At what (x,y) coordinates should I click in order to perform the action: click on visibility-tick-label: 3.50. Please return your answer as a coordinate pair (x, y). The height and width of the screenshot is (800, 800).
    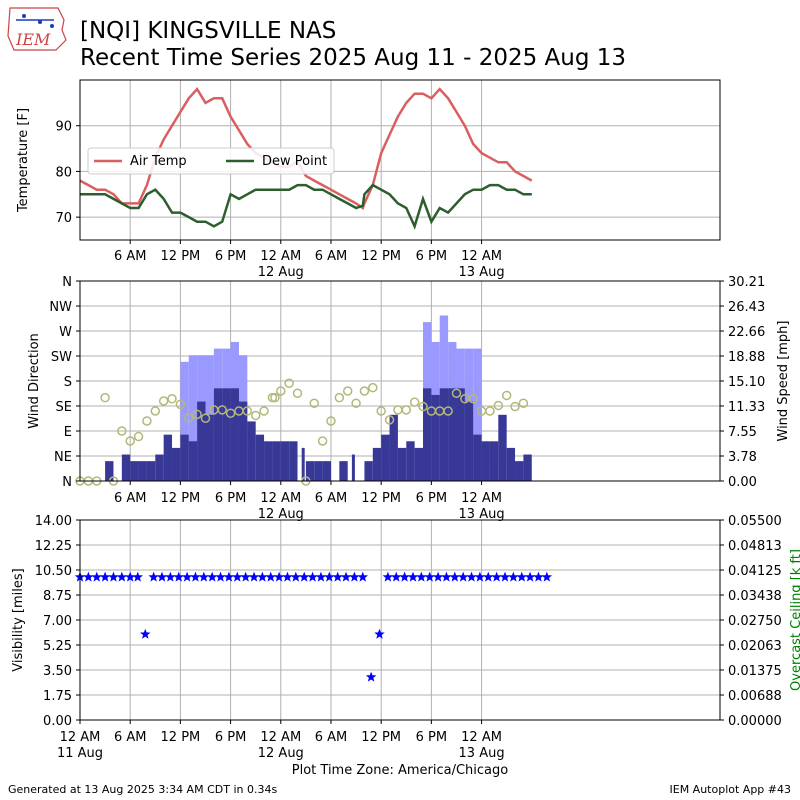
    Looking at the image, I should click on (57, 671).